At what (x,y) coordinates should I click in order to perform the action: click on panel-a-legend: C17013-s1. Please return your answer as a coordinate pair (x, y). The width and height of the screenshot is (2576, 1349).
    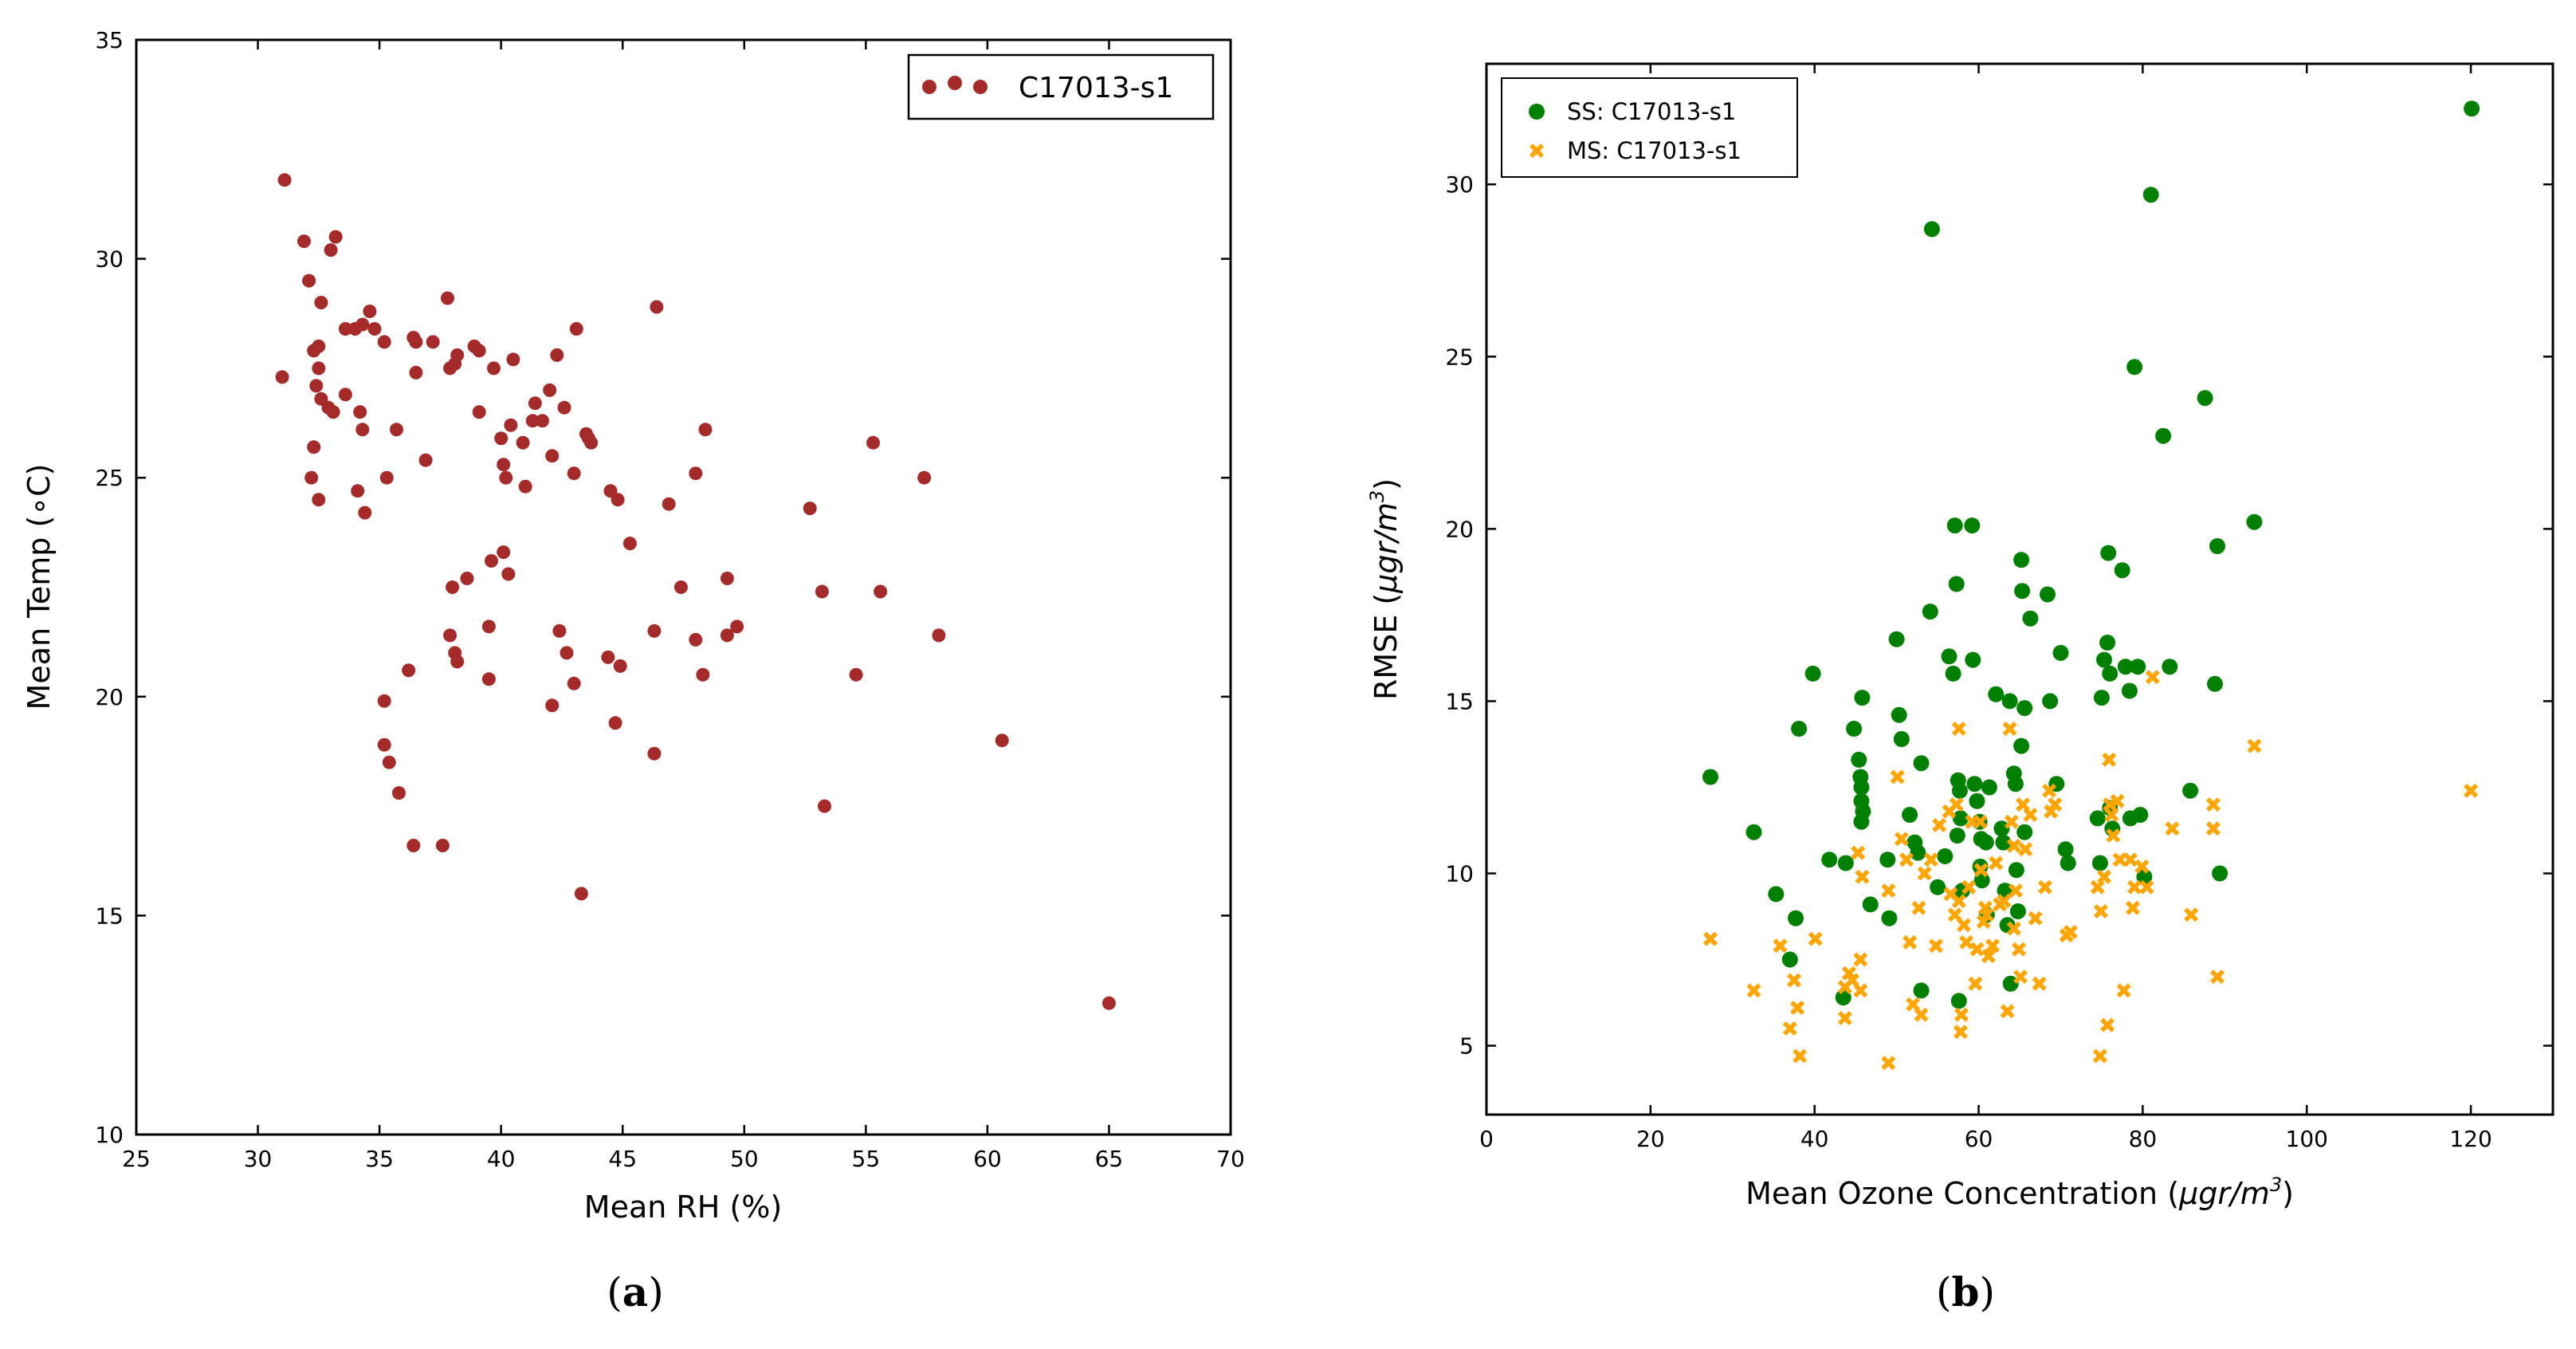
    Looking at the image, I should click on (1061, 86).